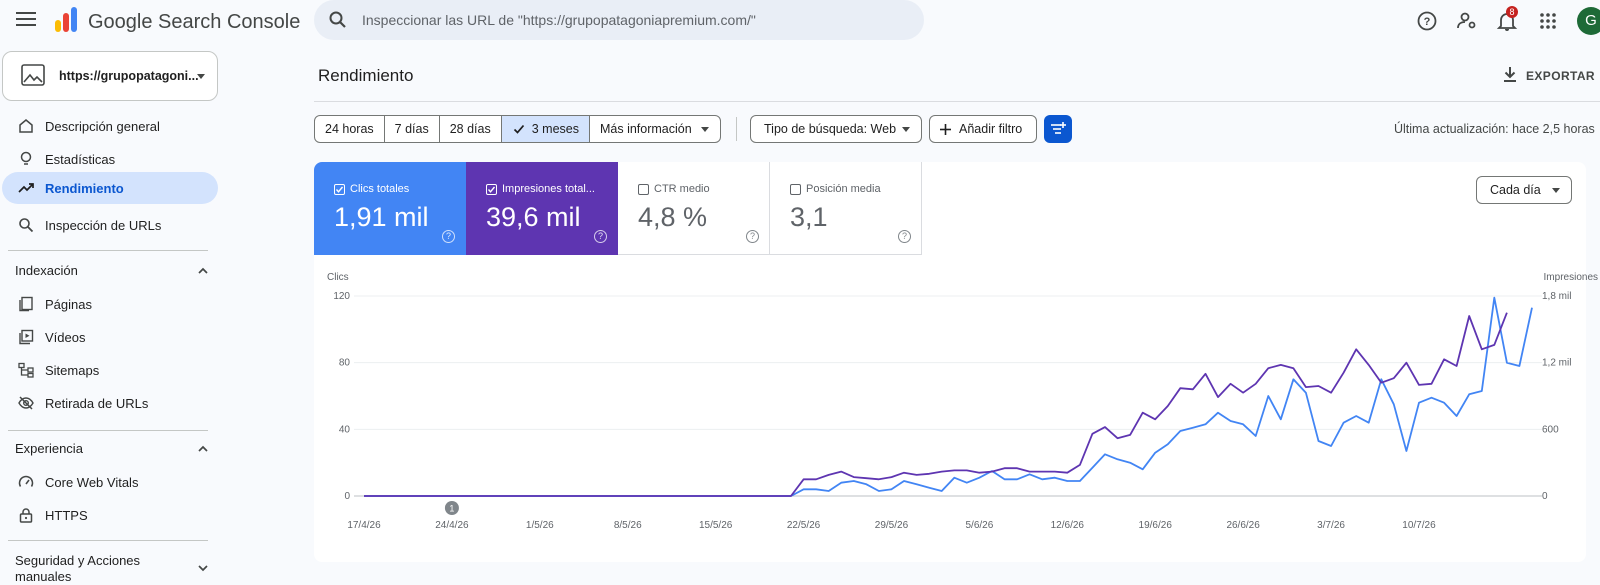 This screenshot has height=585, width=1600. What do you see at coordinates (46, 270) in the screenshot?
I see `section-indexing: Indexación` at bounding box center [46, 270].